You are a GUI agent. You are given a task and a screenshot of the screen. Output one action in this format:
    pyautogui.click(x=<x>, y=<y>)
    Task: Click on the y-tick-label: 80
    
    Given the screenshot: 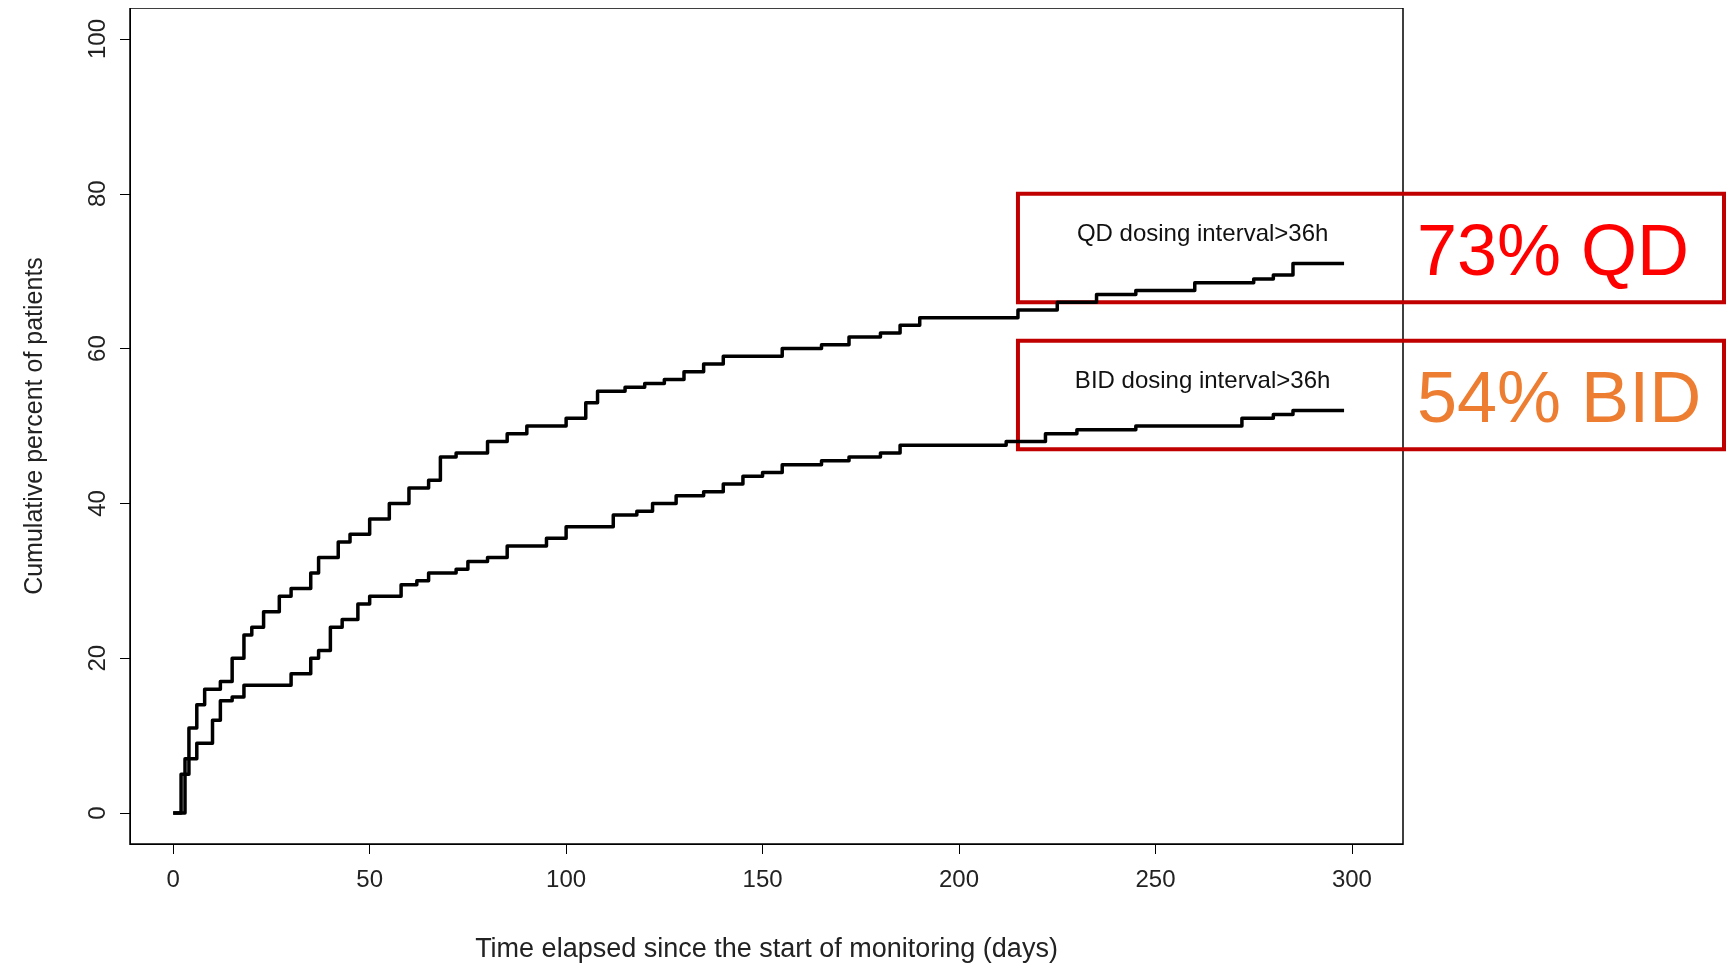 What is the action you would take?
    pyautogui.click(x=96, y=194)
    